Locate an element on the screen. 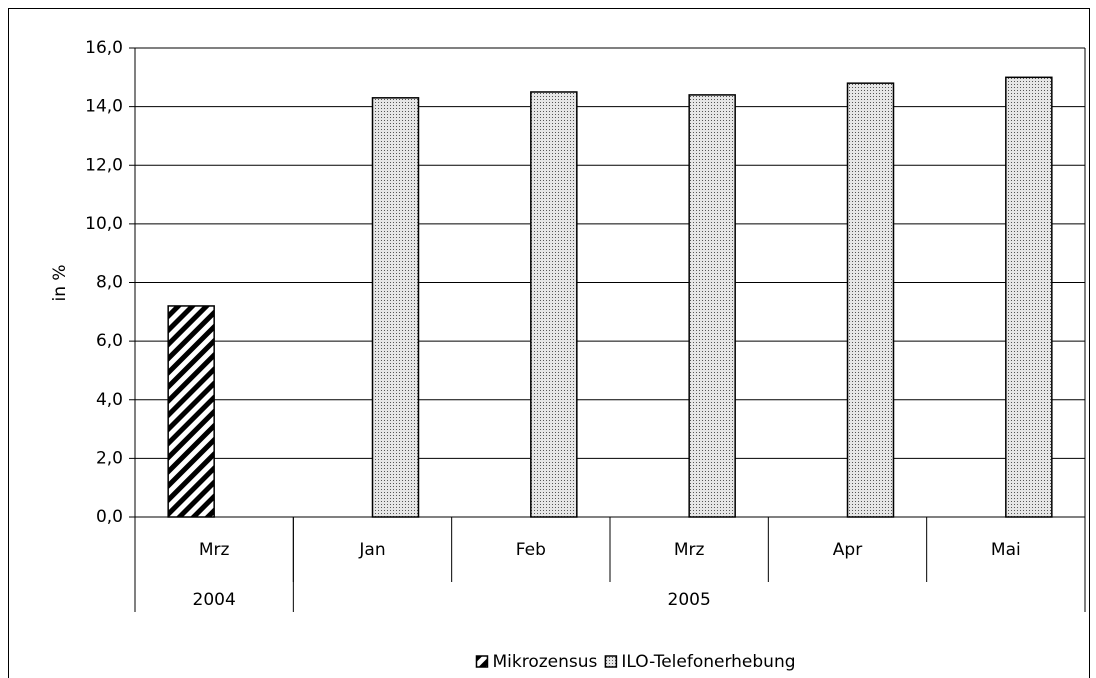 The height and width of the screenshot is (678, 1096). x-tick-label: Mai is located at coordinates (1006, 550).